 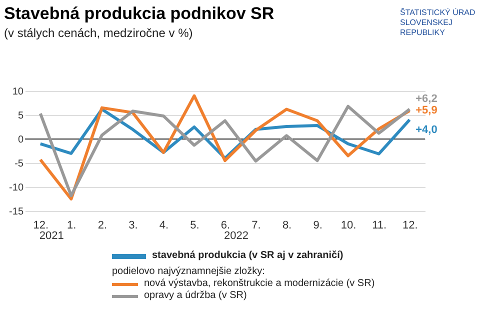 I want to click on x-tick-label: 3., so click(x=133, y=226).